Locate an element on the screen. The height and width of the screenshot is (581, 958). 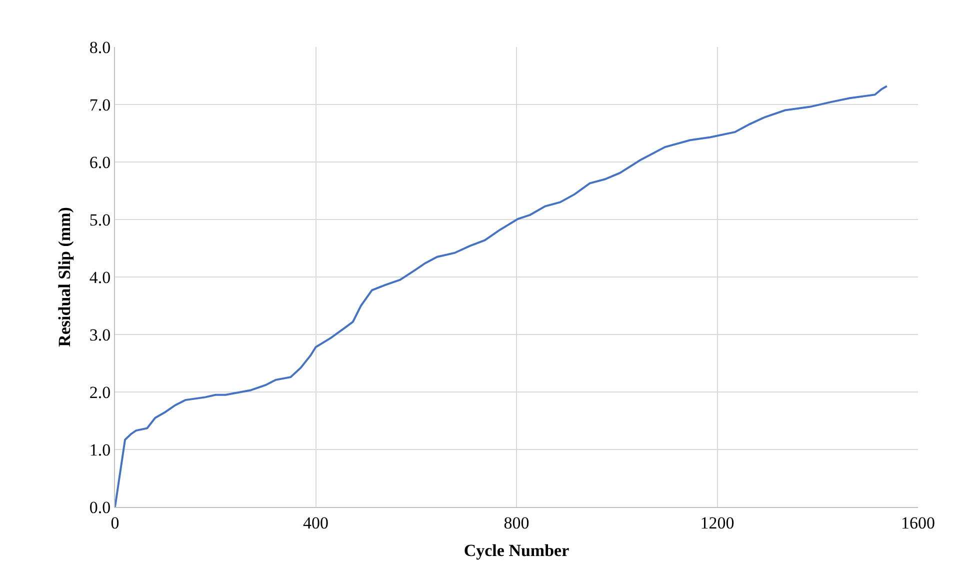
x-tick-label: 1200 is located at coordinates (717, 522).